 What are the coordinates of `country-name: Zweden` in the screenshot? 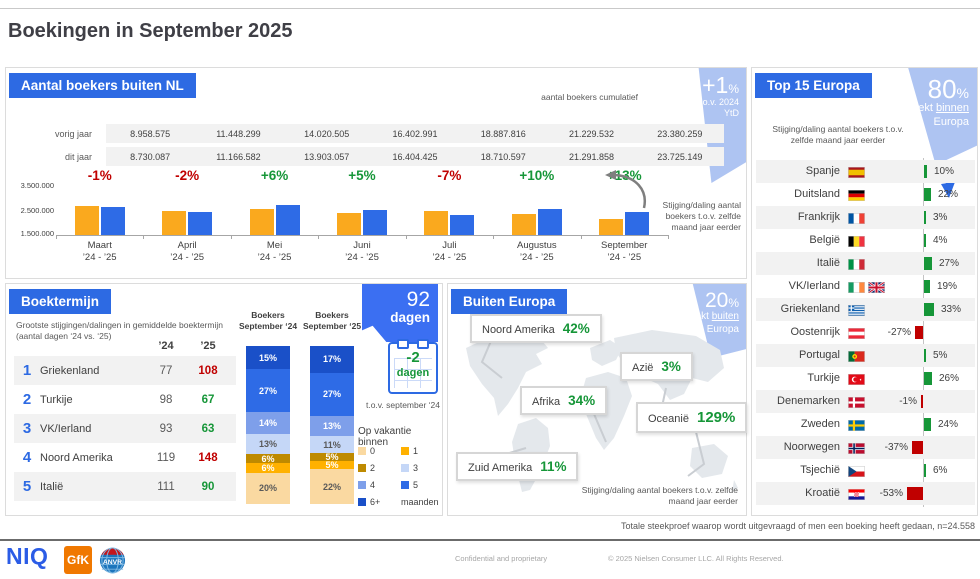 It's located at (820, 424).